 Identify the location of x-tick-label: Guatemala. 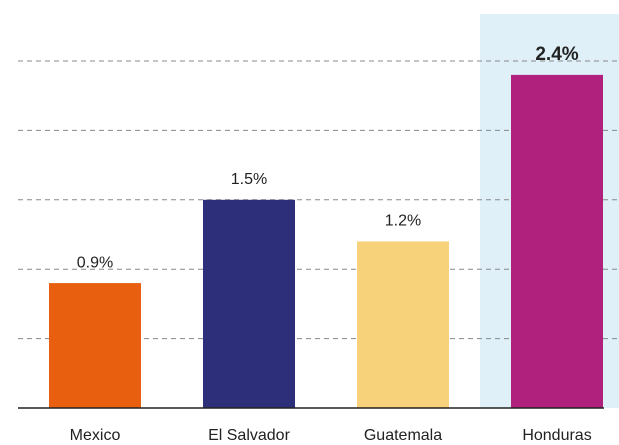
(403, 435).